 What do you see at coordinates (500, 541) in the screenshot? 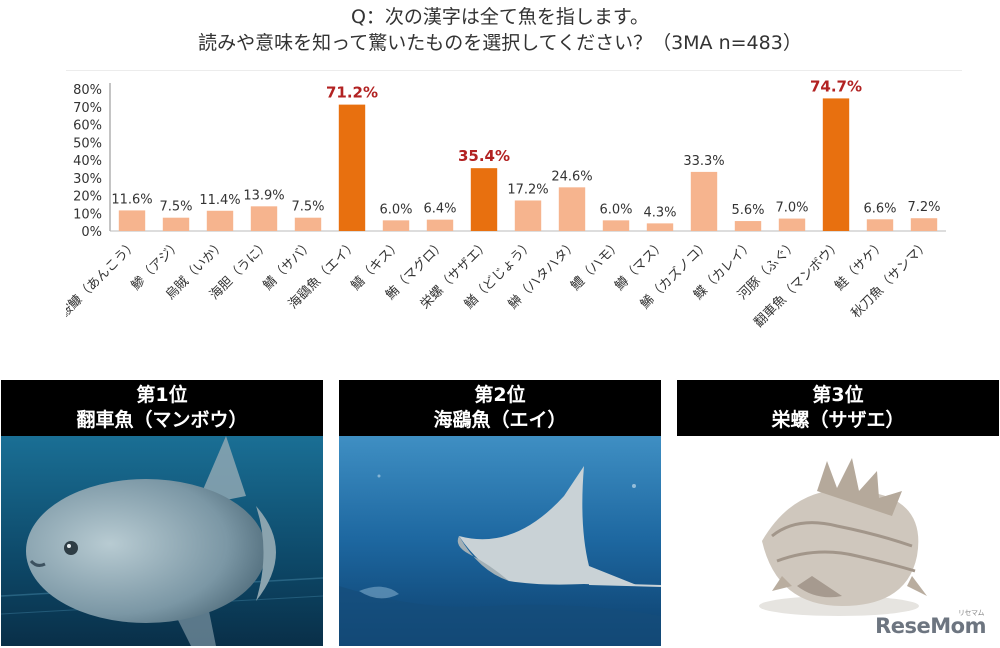
I see `manta-ray-photo` at bounding box center [500, 541].